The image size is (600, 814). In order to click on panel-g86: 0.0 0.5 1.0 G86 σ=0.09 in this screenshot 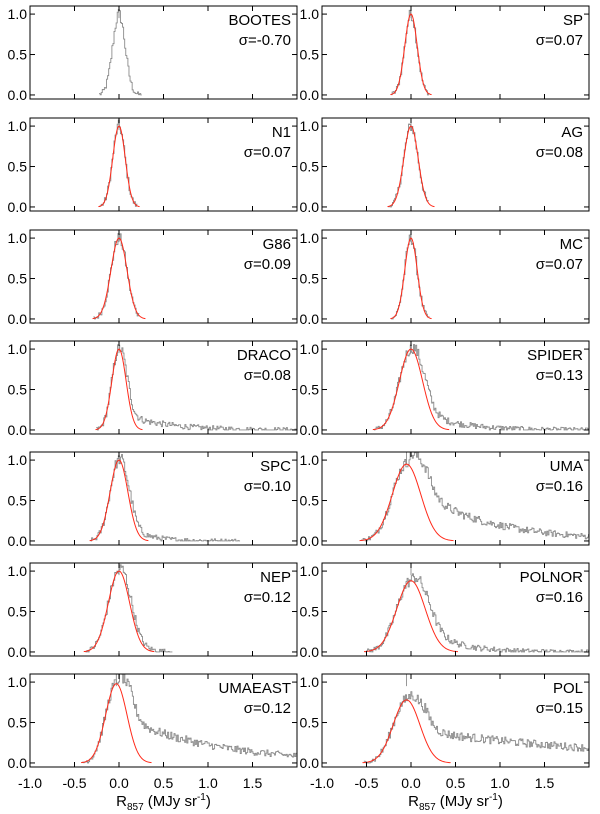, I will do `click(153, 278)`.